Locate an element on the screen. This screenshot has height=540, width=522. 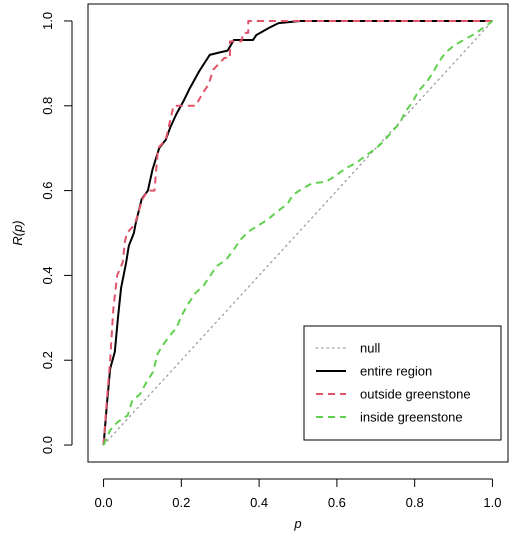
x-axis-title: p is located at coordinates (297, 523).